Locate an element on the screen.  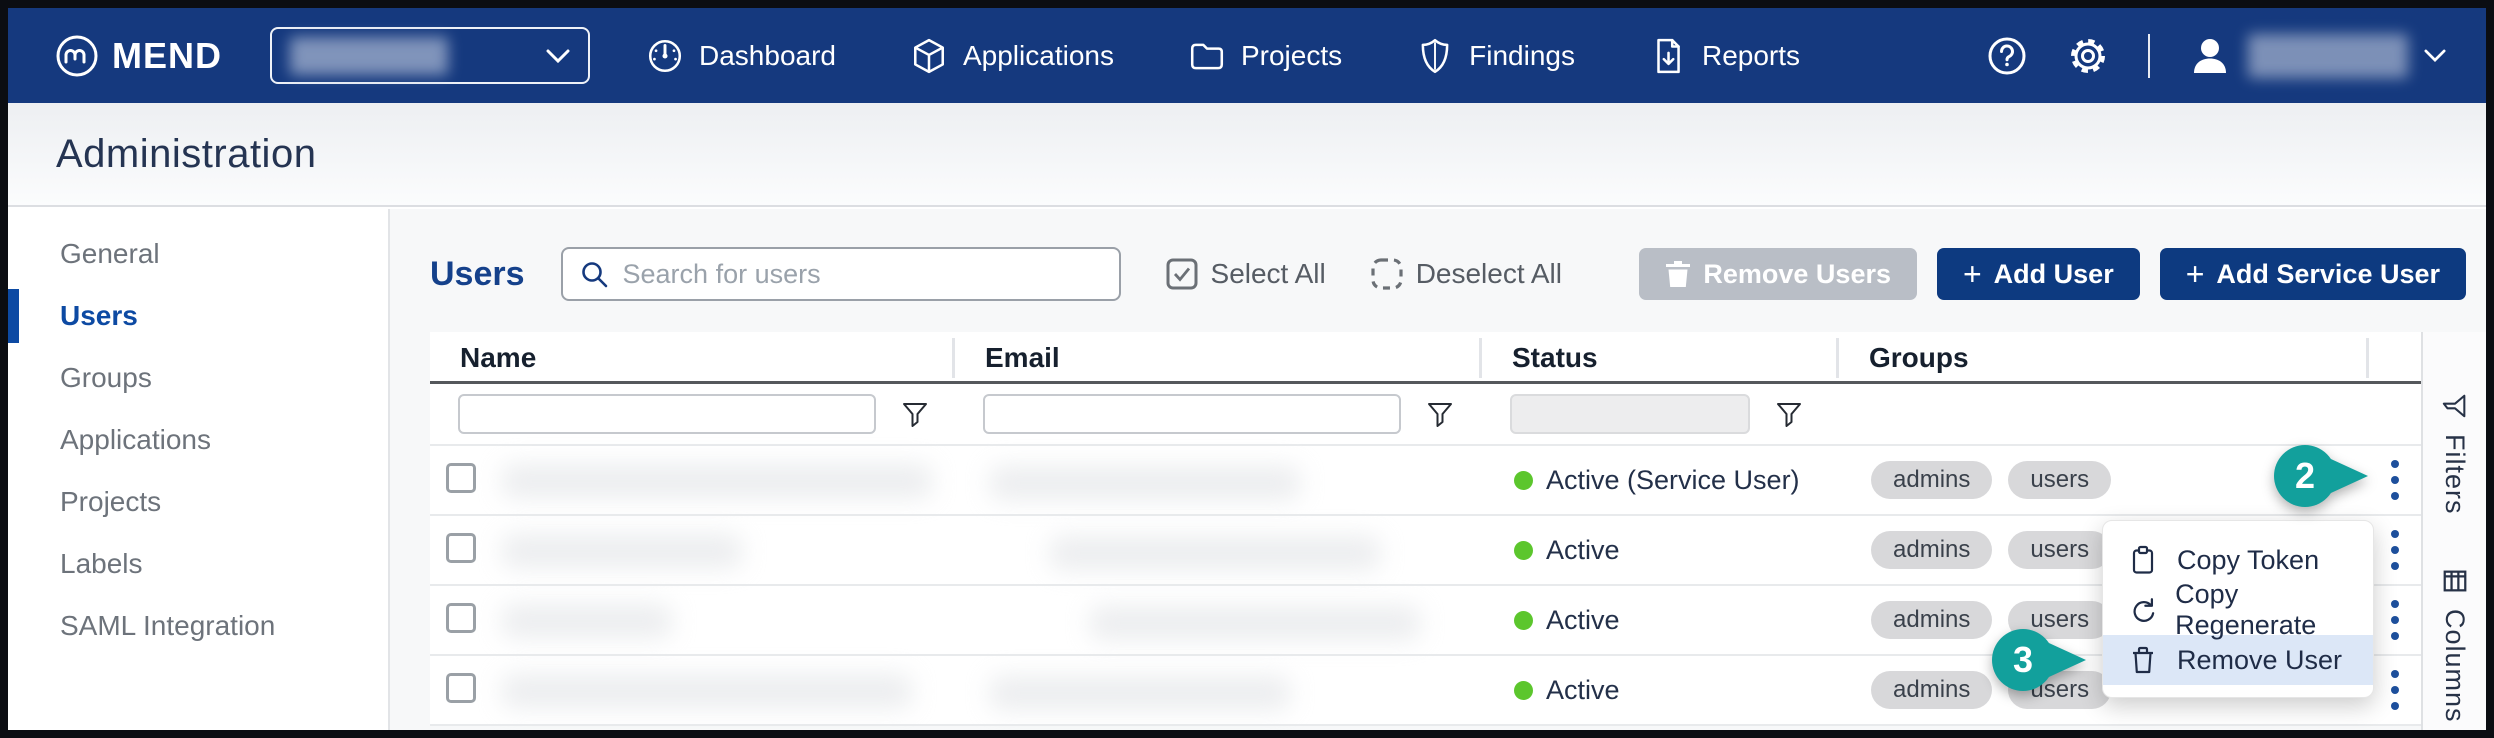
name-filter-funnel-icon is located at coordinates (915, 414).